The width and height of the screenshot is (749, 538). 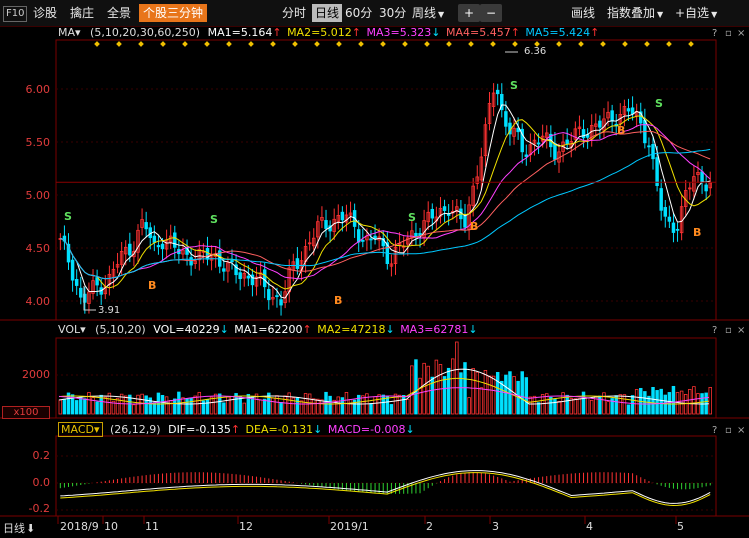 I want to click on diagnose-button: 诊股, so click(x=45, y=13).